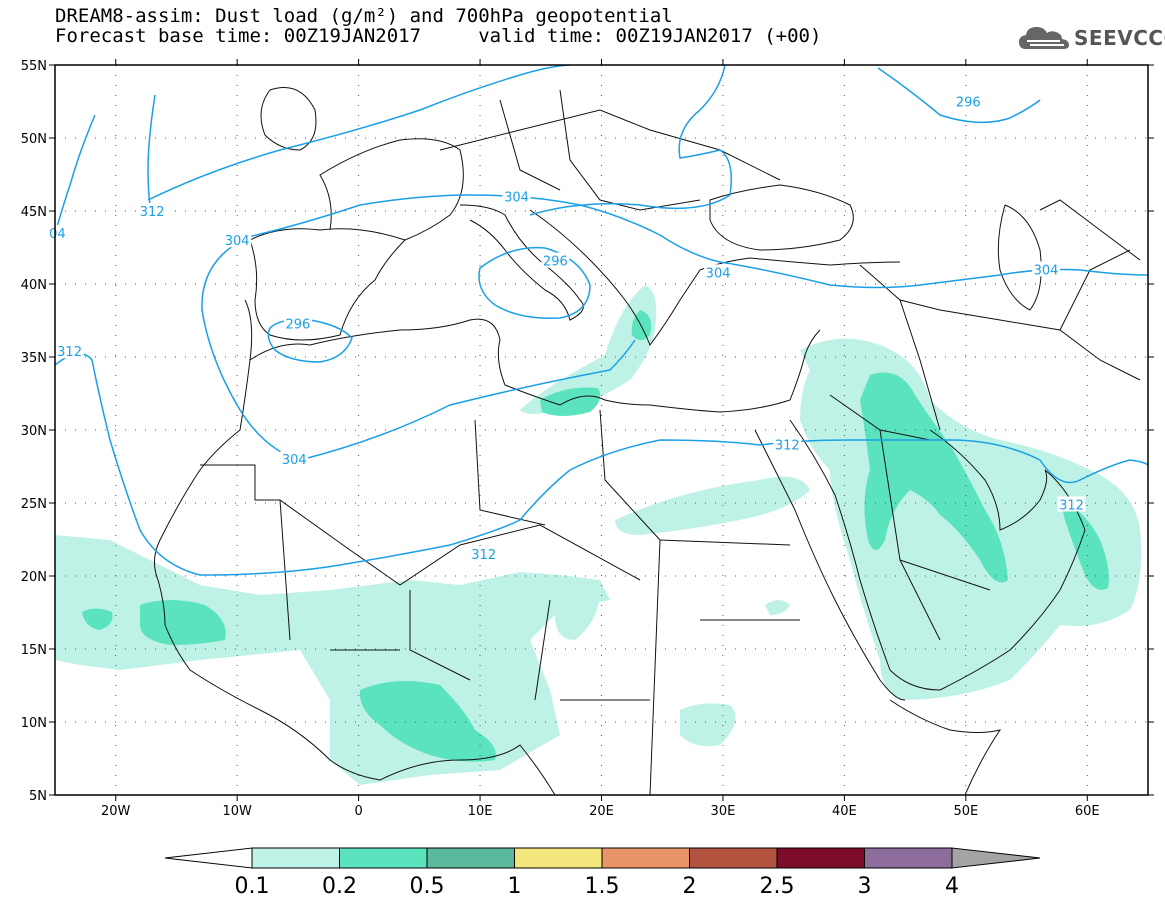 Image resolution: width=1165 pixels, height=907 pixels. Describe the element at coordinates (237, 811) in the screenshot. I see `lon-tick-label: 10W` at that location.